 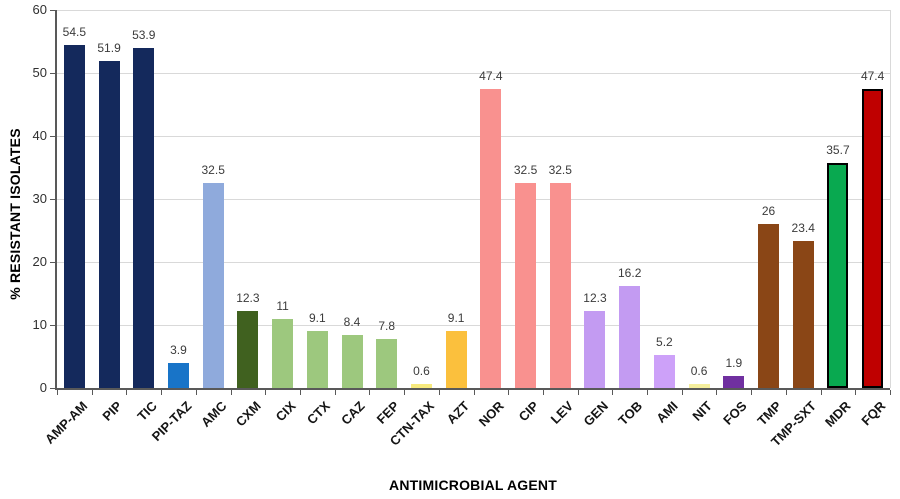 I want to click on bar-value-label: 8.4, so click(x=352, y=322).